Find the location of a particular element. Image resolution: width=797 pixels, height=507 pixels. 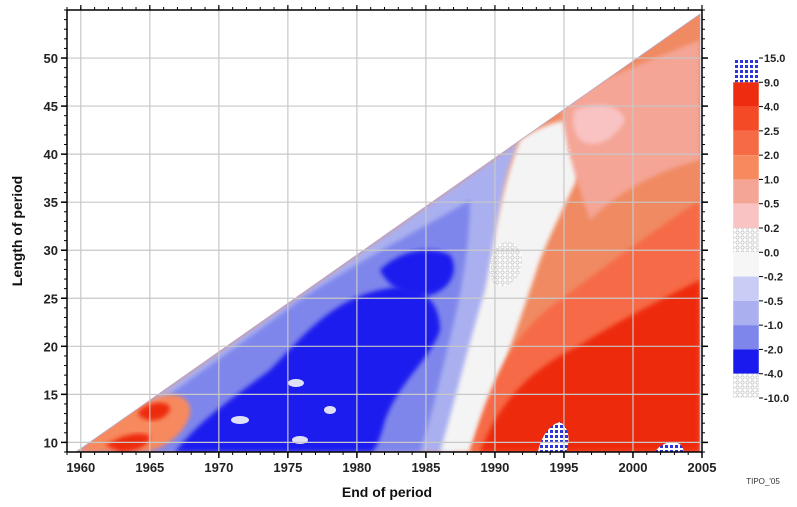

y-tick-label: 10 is located at coordinates (51, 442).